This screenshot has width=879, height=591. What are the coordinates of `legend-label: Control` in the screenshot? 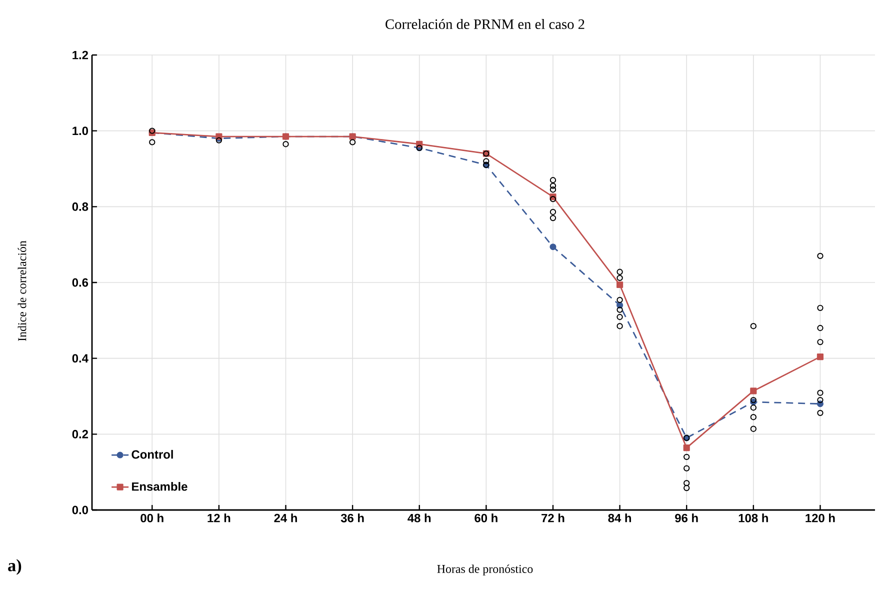 It's located at (152, 454).